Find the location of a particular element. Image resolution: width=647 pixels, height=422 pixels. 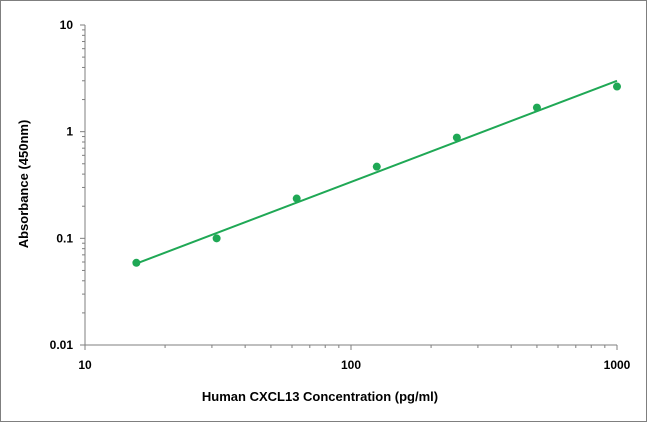

y-tick-label: 1 is located at coordinates (69, 132).